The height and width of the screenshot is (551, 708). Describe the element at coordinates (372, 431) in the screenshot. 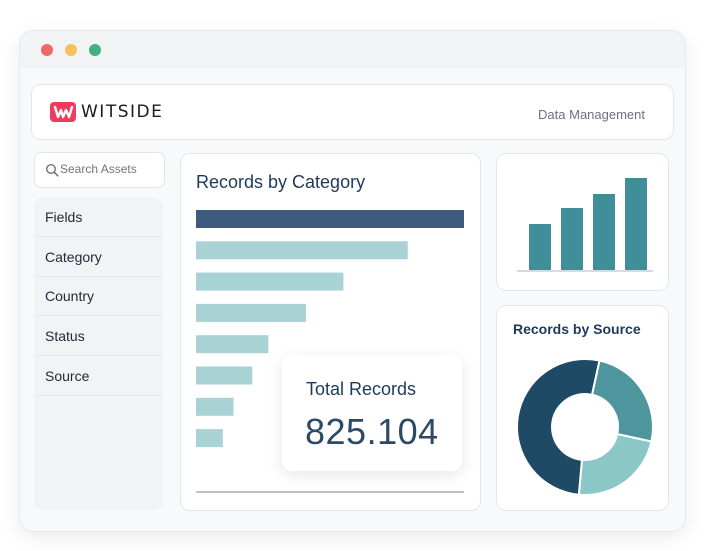

I see `total-records-value: 825.104` at that location.